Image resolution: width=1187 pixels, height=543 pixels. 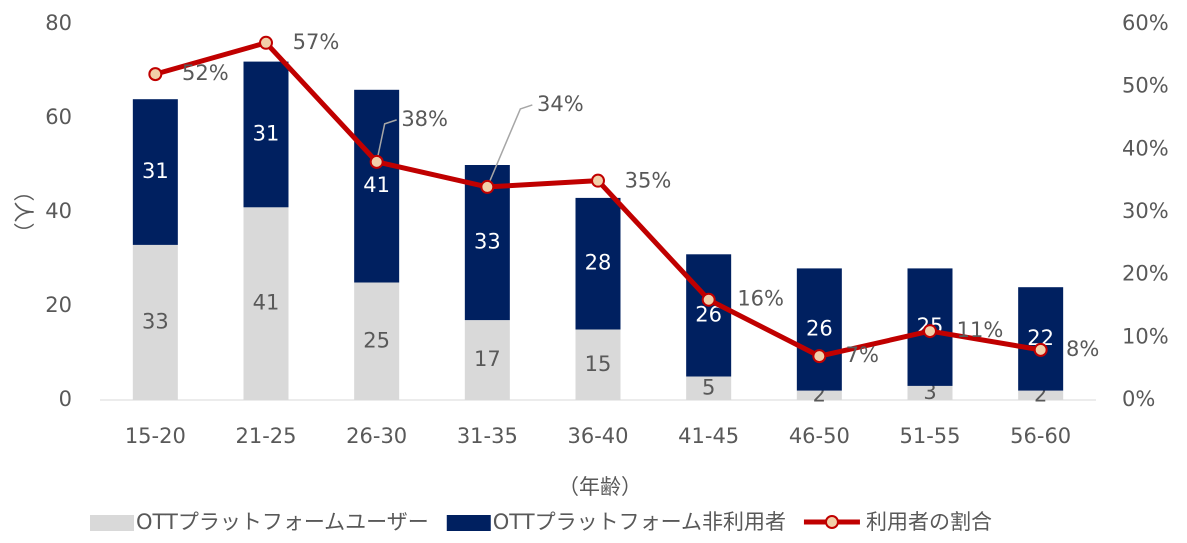 I want to click on x-tick-label: 41-45, so click(x=708, y=436).